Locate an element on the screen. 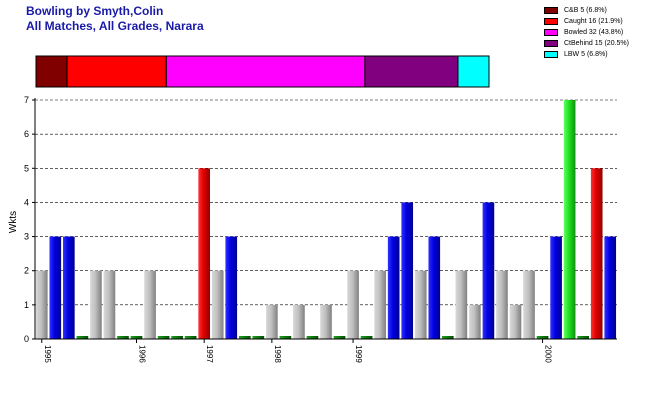 This screenshot has height=400, width=650. dismissal-segment-bowled is located at coordinates (265, 71).